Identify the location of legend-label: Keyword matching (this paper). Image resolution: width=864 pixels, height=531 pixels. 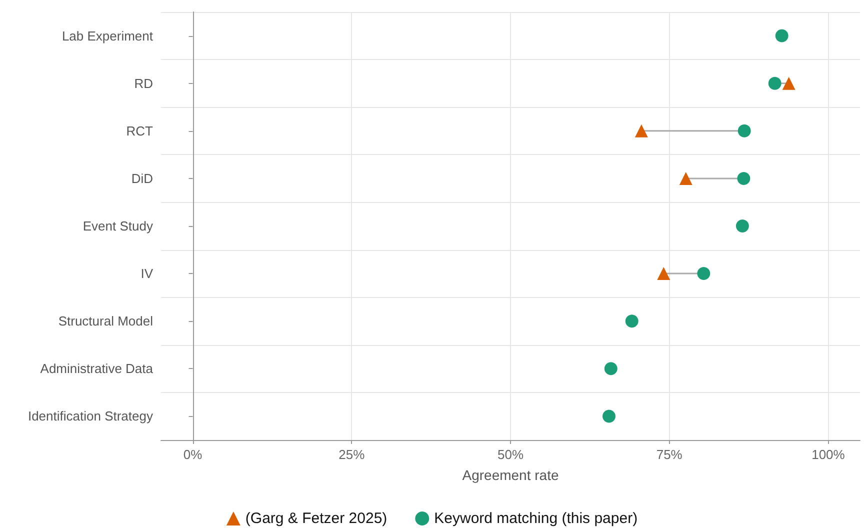
(536, 518).